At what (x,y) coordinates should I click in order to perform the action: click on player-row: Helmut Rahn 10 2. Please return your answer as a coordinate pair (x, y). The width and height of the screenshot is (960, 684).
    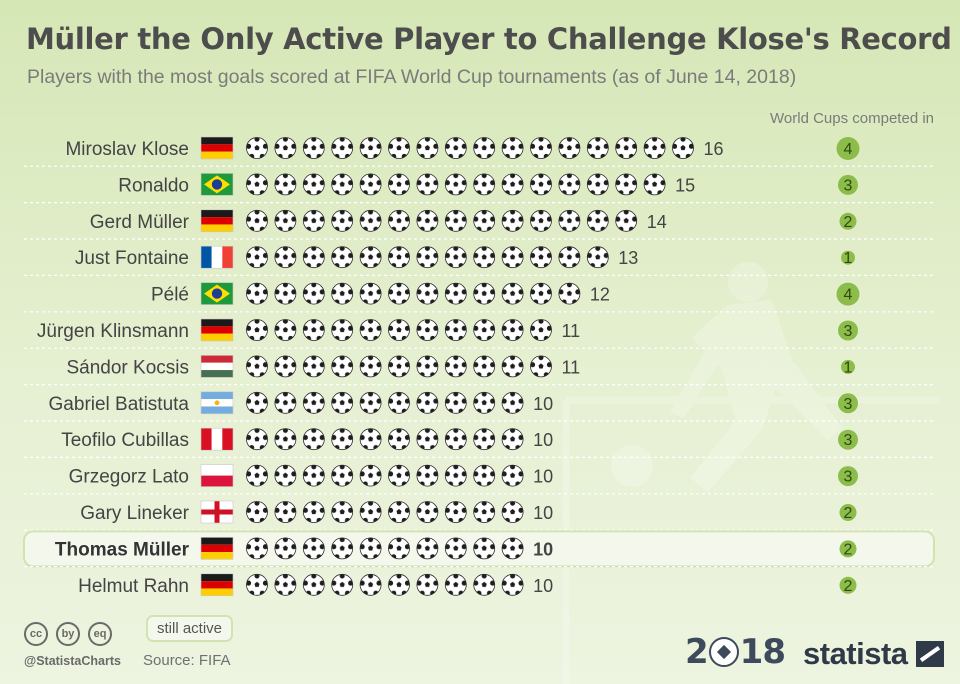
    Looking at the image, I should click on (467, 585).